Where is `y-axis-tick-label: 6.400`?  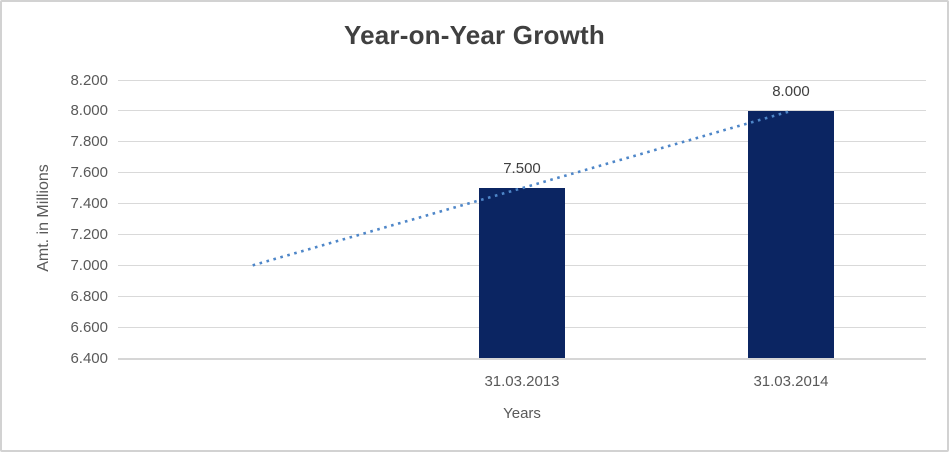
y-axis-tick-label: 6.400 is located at coordinates (89, 358).